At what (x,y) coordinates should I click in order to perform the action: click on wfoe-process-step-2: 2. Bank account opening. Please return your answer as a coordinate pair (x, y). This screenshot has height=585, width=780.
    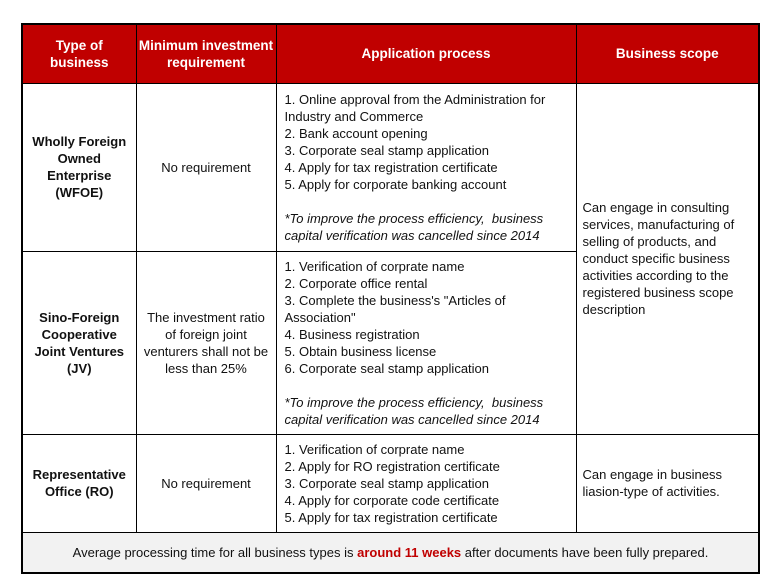
    Looking at the image, I should click on (356, 133).